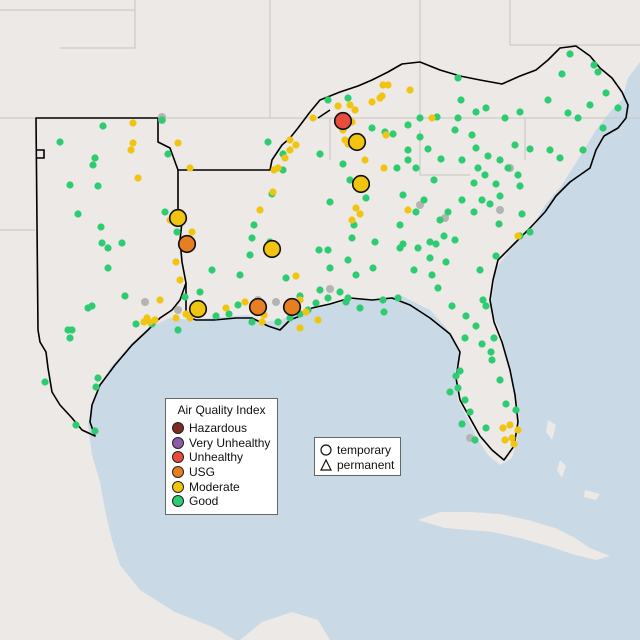 This screenshot has height=640, width=640. Describe the element at coordinates (343, 121) in the screenshot. I see `highlighted-monitor-unhealthy` at that location.